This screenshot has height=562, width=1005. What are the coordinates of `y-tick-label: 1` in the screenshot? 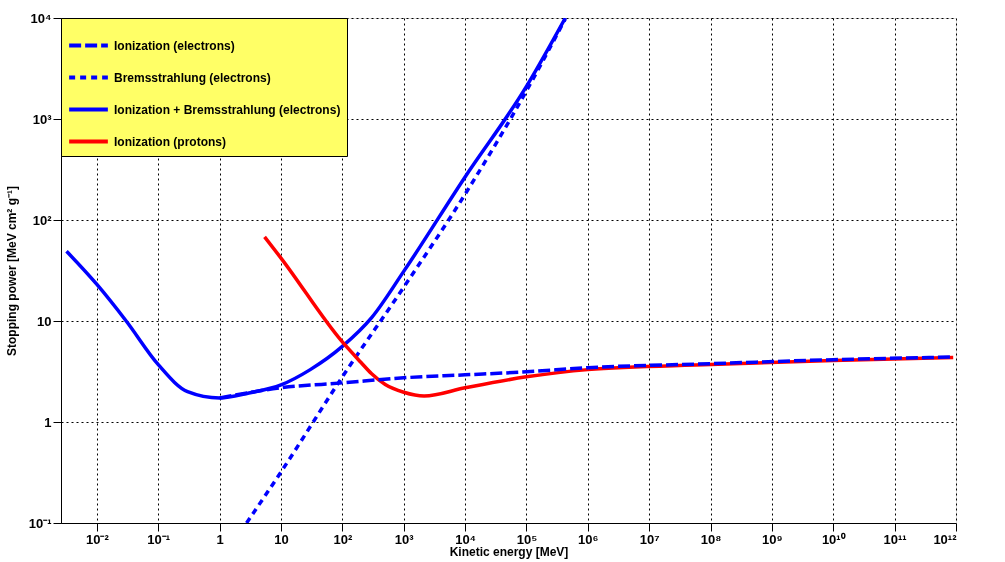 It's located at (48, 422).